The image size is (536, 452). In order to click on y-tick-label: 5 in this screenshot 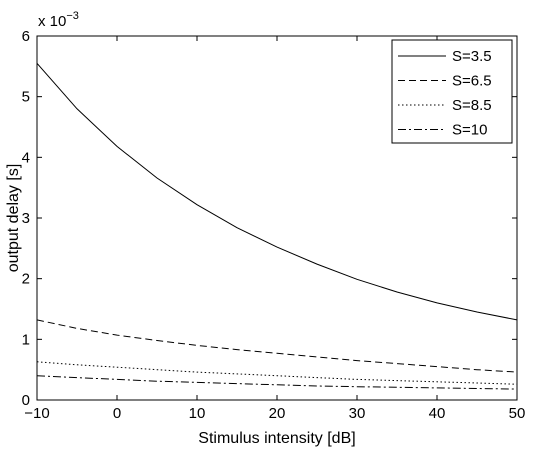, I will do `click(26, 97)`.